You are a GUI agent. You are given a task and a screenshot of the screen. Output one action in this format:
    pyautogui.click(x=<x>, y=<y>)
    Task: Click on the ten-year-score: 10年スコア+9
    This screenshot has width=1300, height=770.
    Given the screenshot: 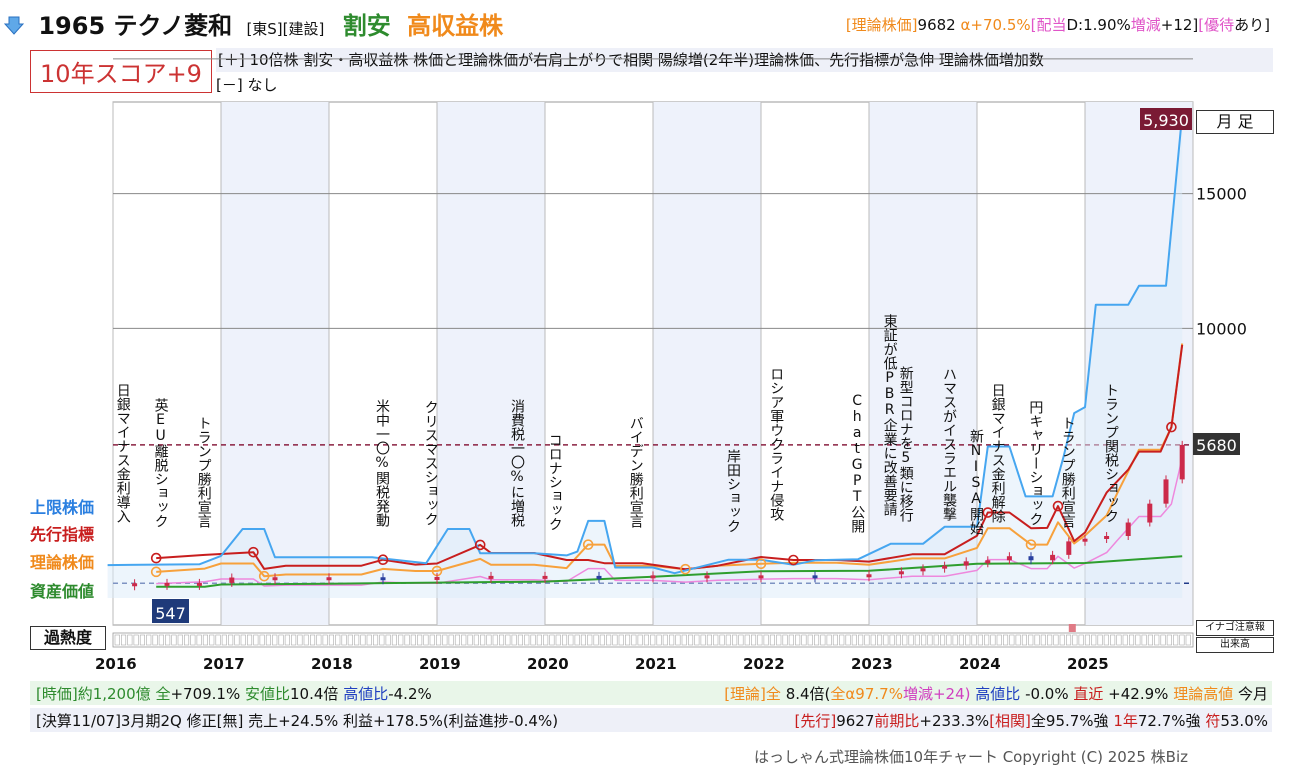 What is the action you would take?
    pyautogui.click(x=121, y=71)
    